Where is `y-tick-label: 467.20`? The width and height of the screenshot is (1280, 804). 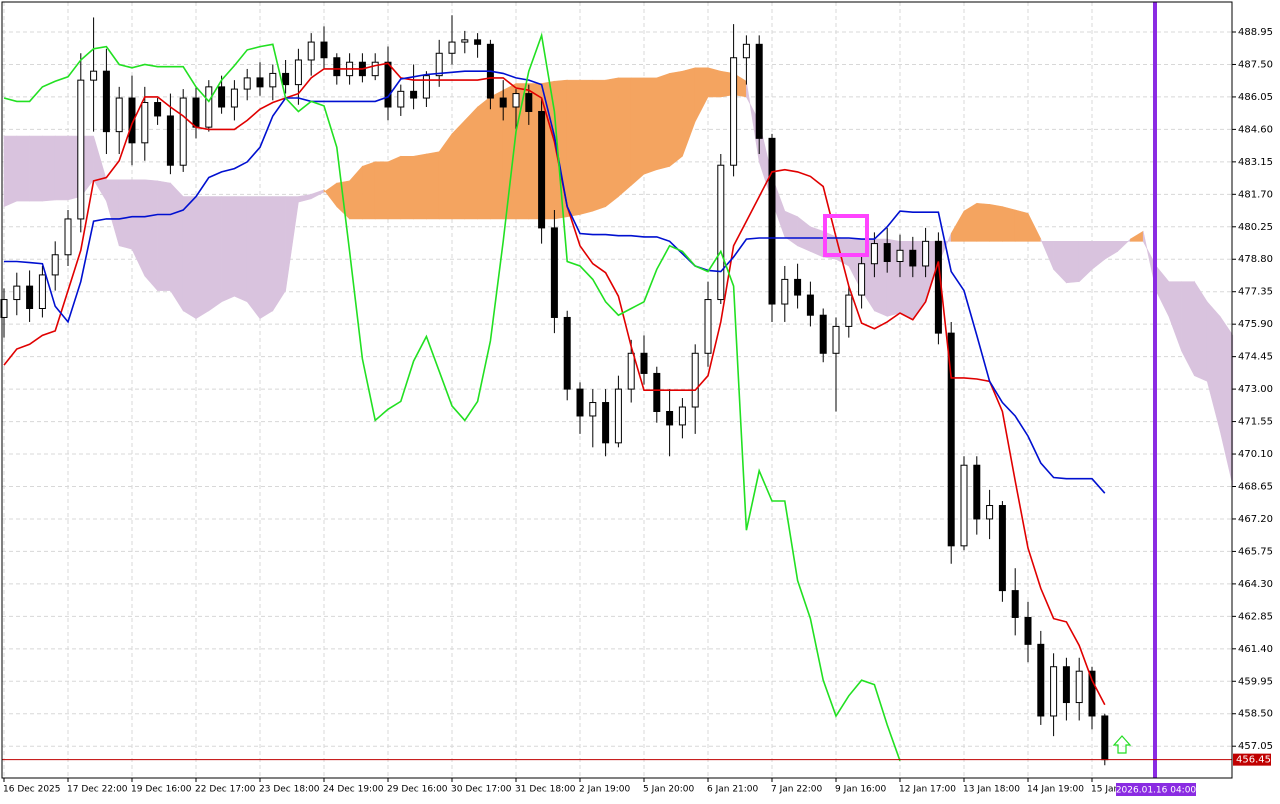
y-tick-label: 467.20 is located at coordinates (1255, 519).